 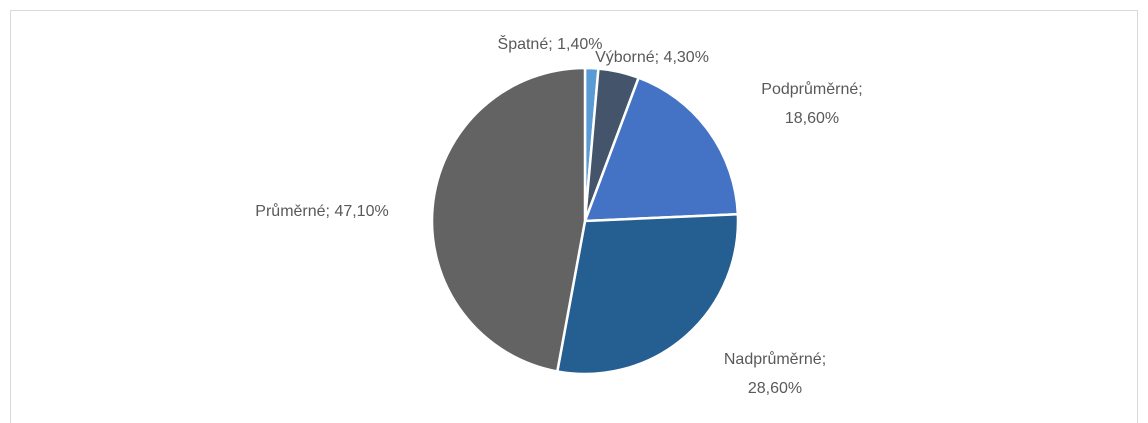 I want to click on data-label: Výborné; 4,30%, so click(x=652, y=57).